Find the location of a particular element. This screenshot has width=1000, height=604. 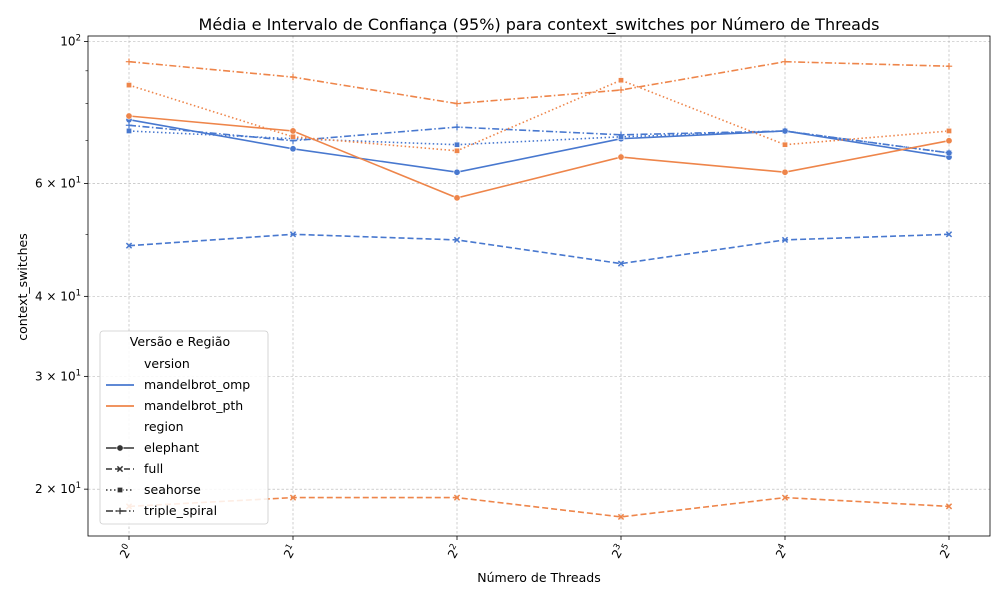

legend-item-triple_spiral: triple_spiral is located at coordinates (161, 510).